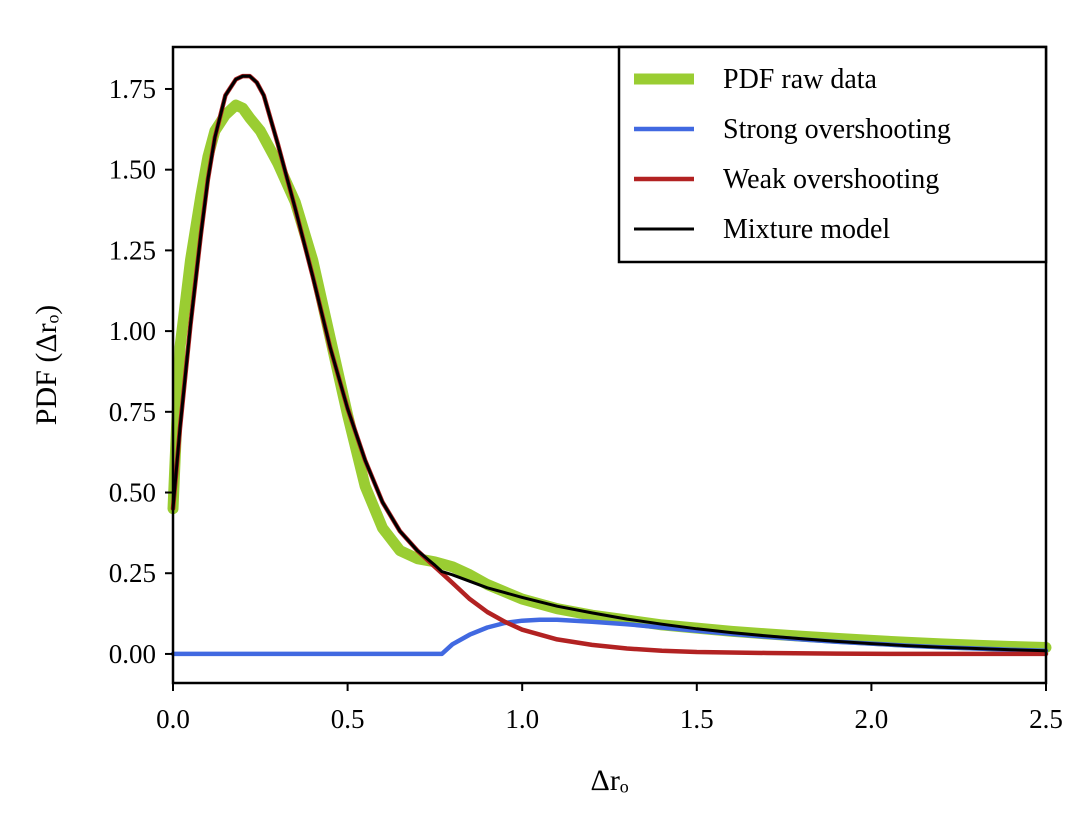 The width and height of the screenshot is (1079, 814). Describe the element at coordinates (132, 170) in the screenshot. I see `y-tick-label: 1.50` at that location.